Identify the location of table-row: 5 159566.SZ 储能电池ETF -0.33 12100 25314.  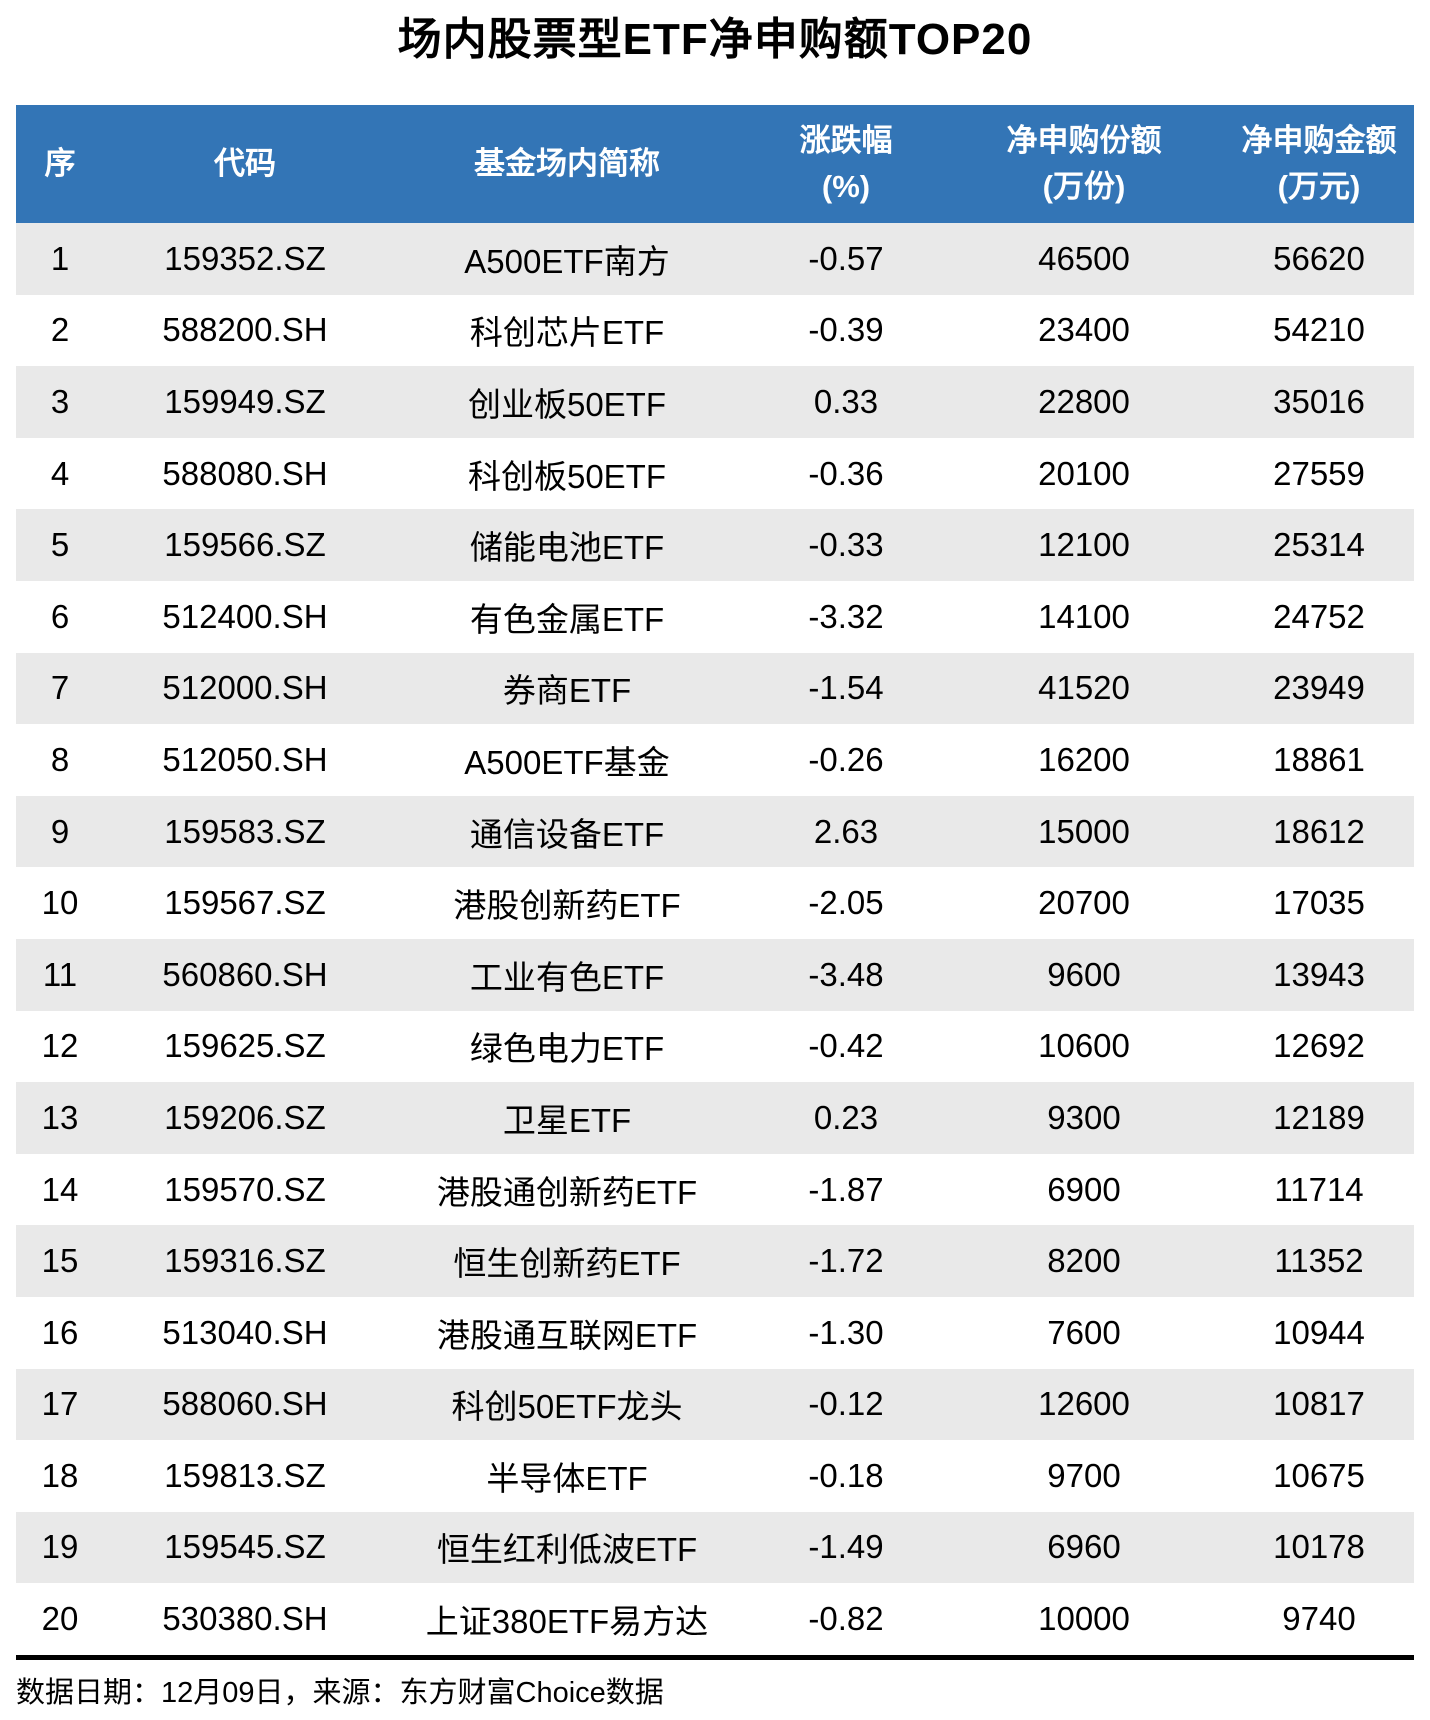
(715, 545).